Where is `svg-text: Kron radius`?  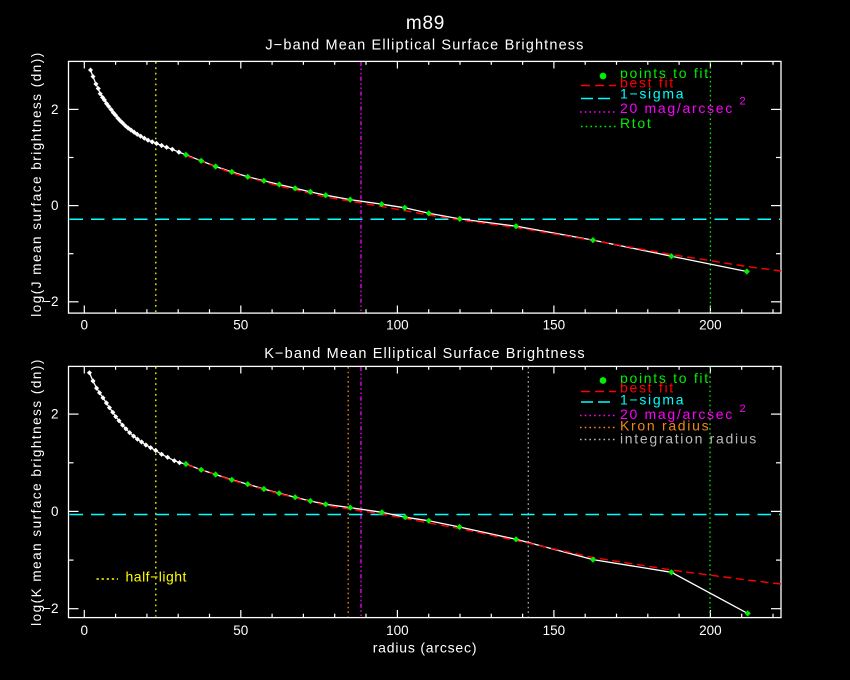
svg-text: Kron radius is located at coordinates (665, 426).